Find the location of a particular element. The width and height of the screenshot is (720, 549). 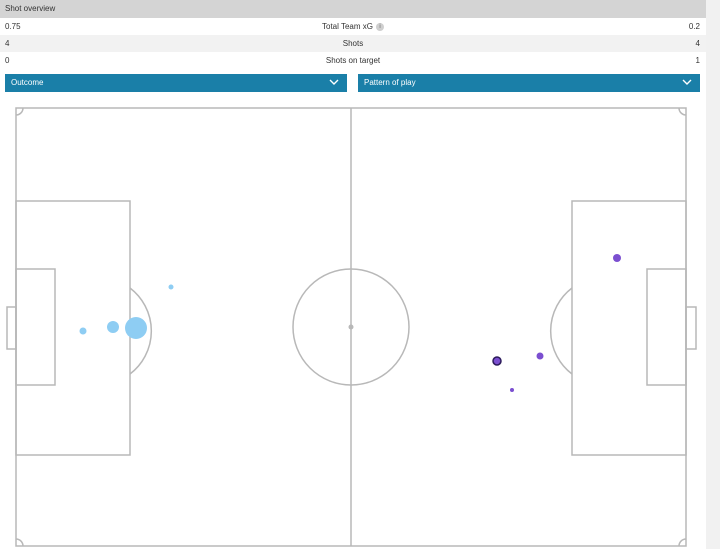

left-six-yard-box is located at coordinates (35, 327).